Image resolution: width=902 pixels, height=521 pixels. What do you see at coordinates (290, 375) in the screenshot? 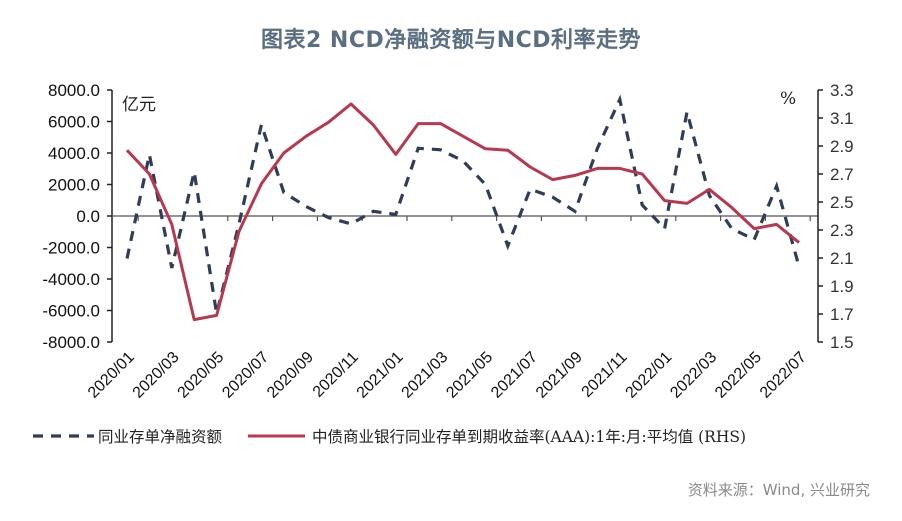
I see `x-tick-label: 2020/09` at bounding box center [290, 375].